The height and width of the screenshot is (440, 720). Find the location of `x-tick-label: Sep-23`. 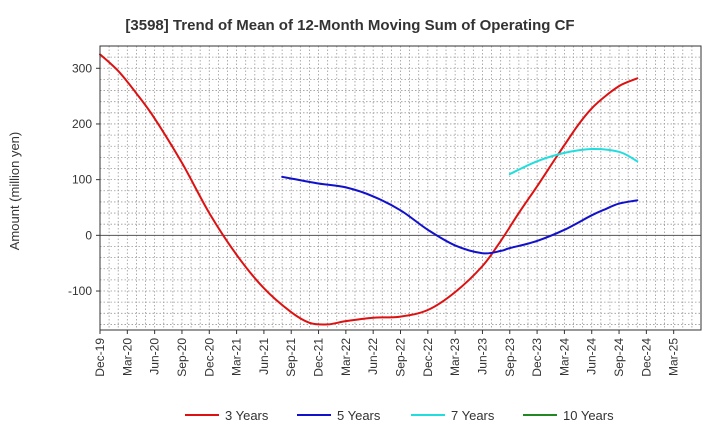

x-tick-label: Sep-23 is located at coordinates (510, 357).